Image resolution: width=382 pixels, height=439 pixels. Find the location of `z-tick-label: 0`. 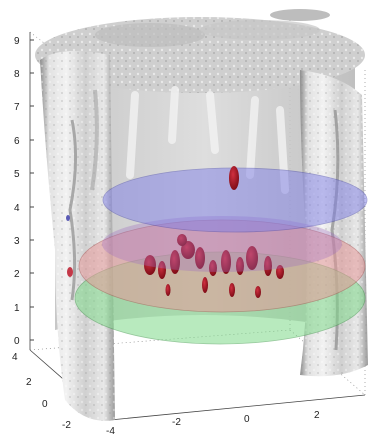

z-tick-label: 0 is located at coordinates (17, 341).